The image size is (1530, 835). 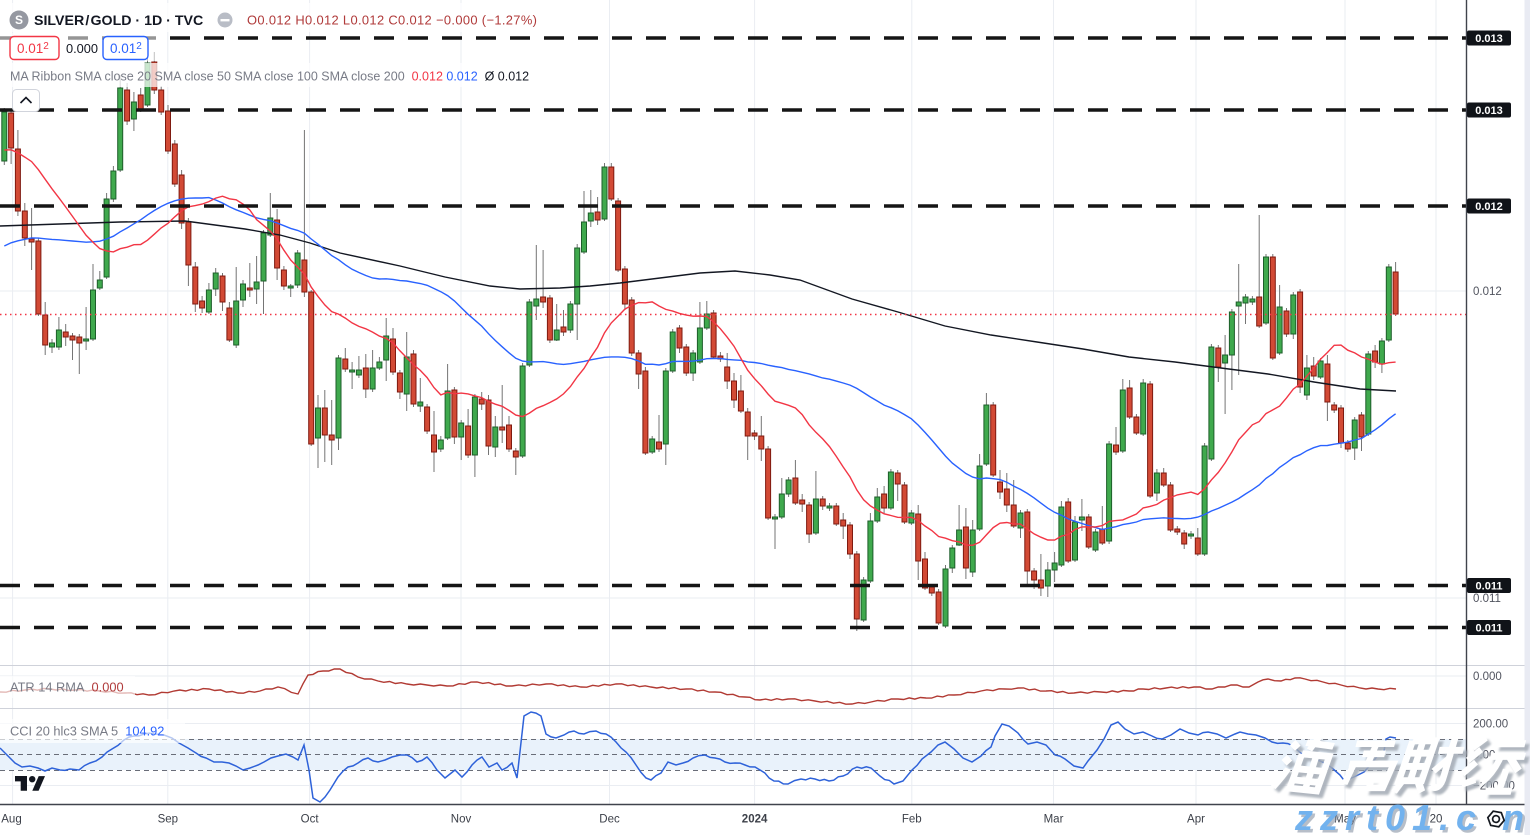 What do you see at coordinates (912, 820) in the screenshot?
I see `svg-text: Feb` at bounding box center [912, 820].